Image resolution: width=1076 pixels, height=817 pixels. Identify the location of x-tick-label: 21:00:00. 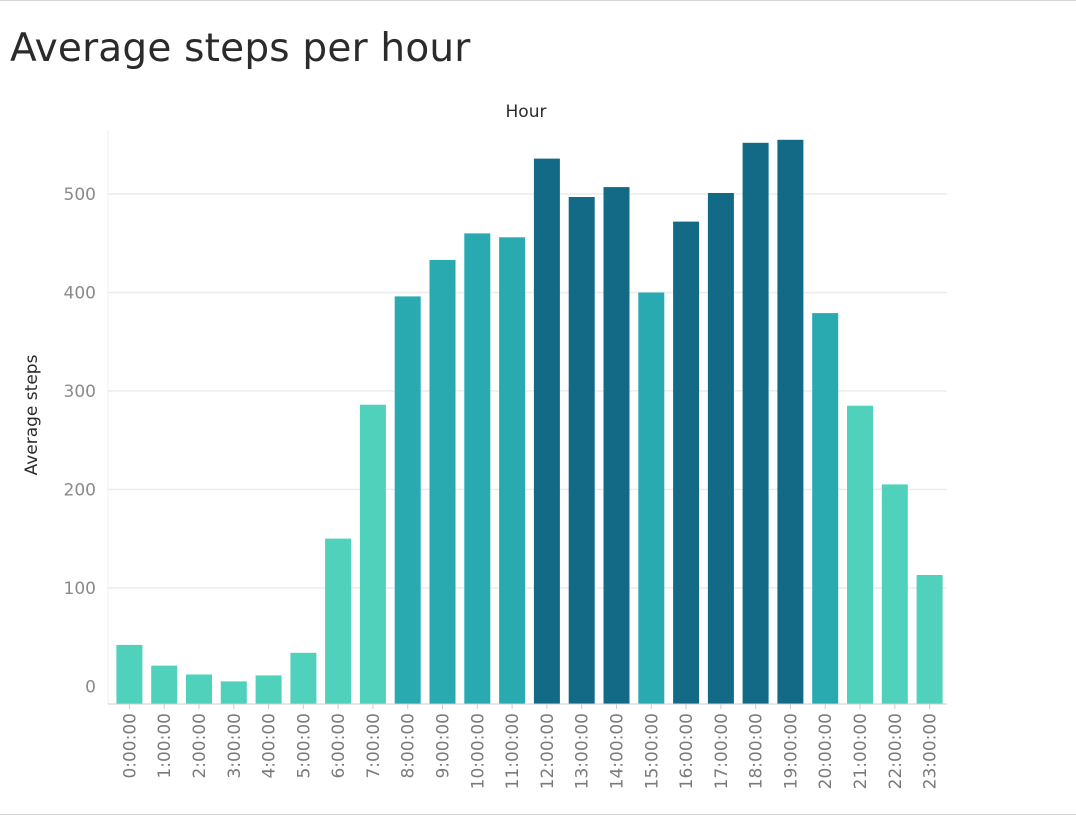
(861, 751).